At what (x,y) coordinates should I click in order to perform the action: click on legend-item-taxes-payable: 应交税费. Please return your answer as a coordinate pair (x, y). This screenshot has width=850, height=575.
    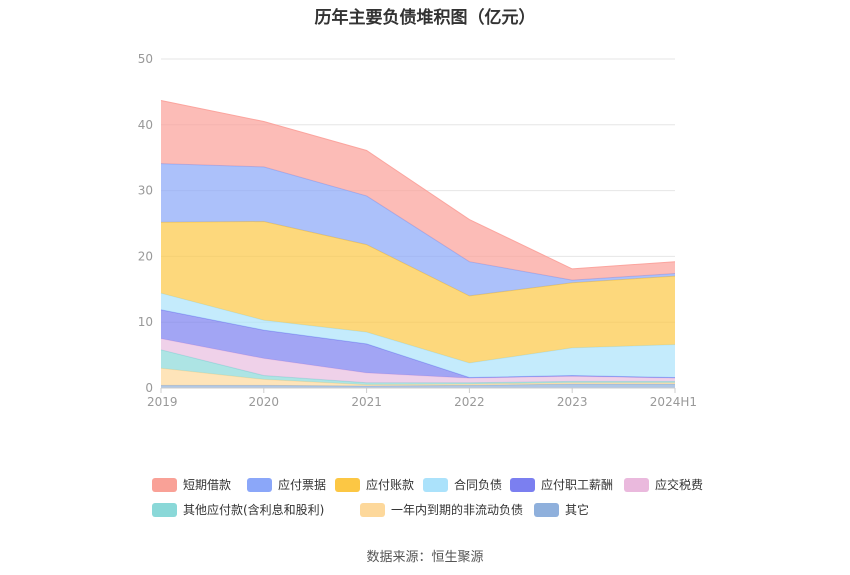
    Looking at the image, I should click on (663, 484).